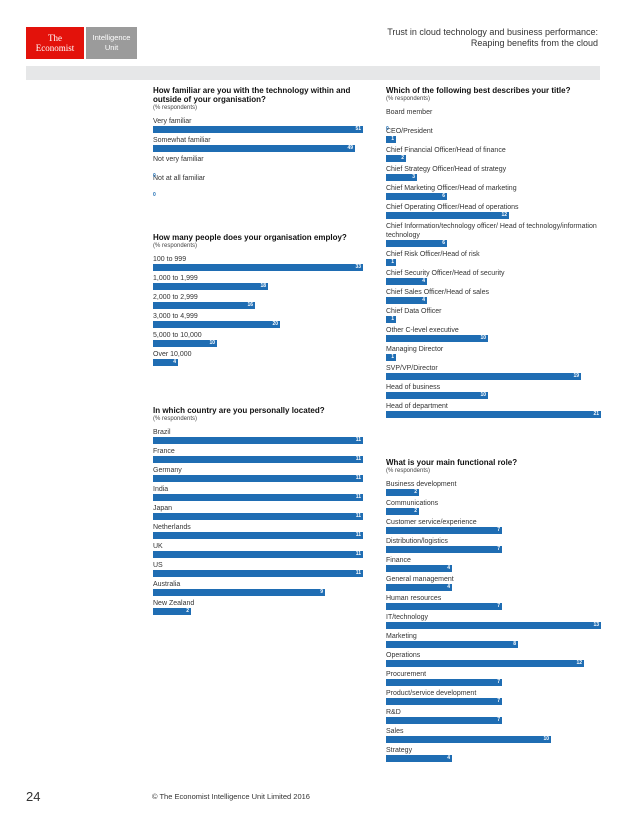 The height and width of the screenshot is (821, 638). What do you see at coordinates (493, 315) in the screenshot?
I see `bar-item: Chief Data Officer 1` at bounding box center [493, 315].